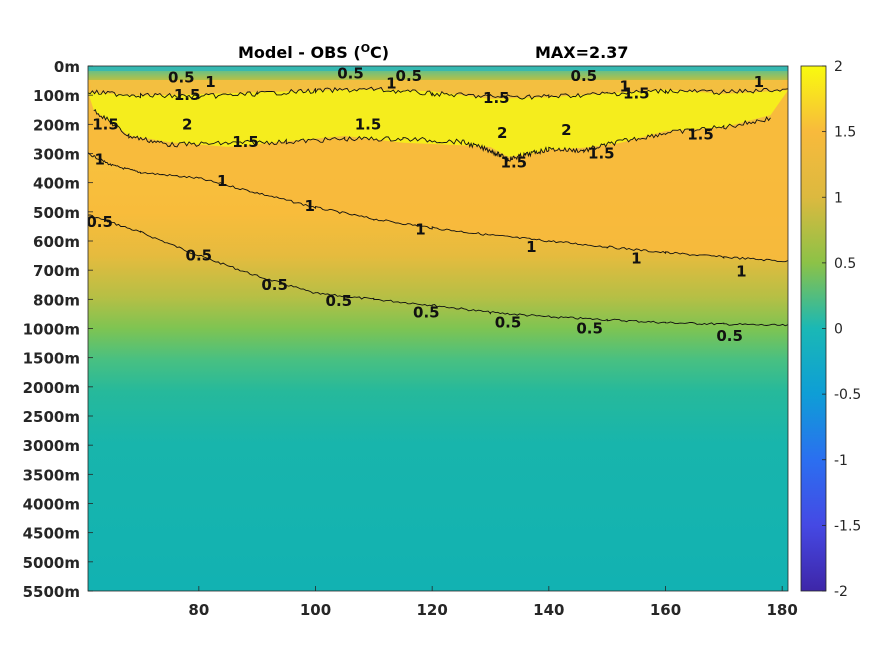 Image resolution: width=875 pixels, height=656 pixels. What do you see at coordinates (847, 526) in the screenshot?
I see `colorbar-tick-label: -1.5` at bounding box center [847, 526].